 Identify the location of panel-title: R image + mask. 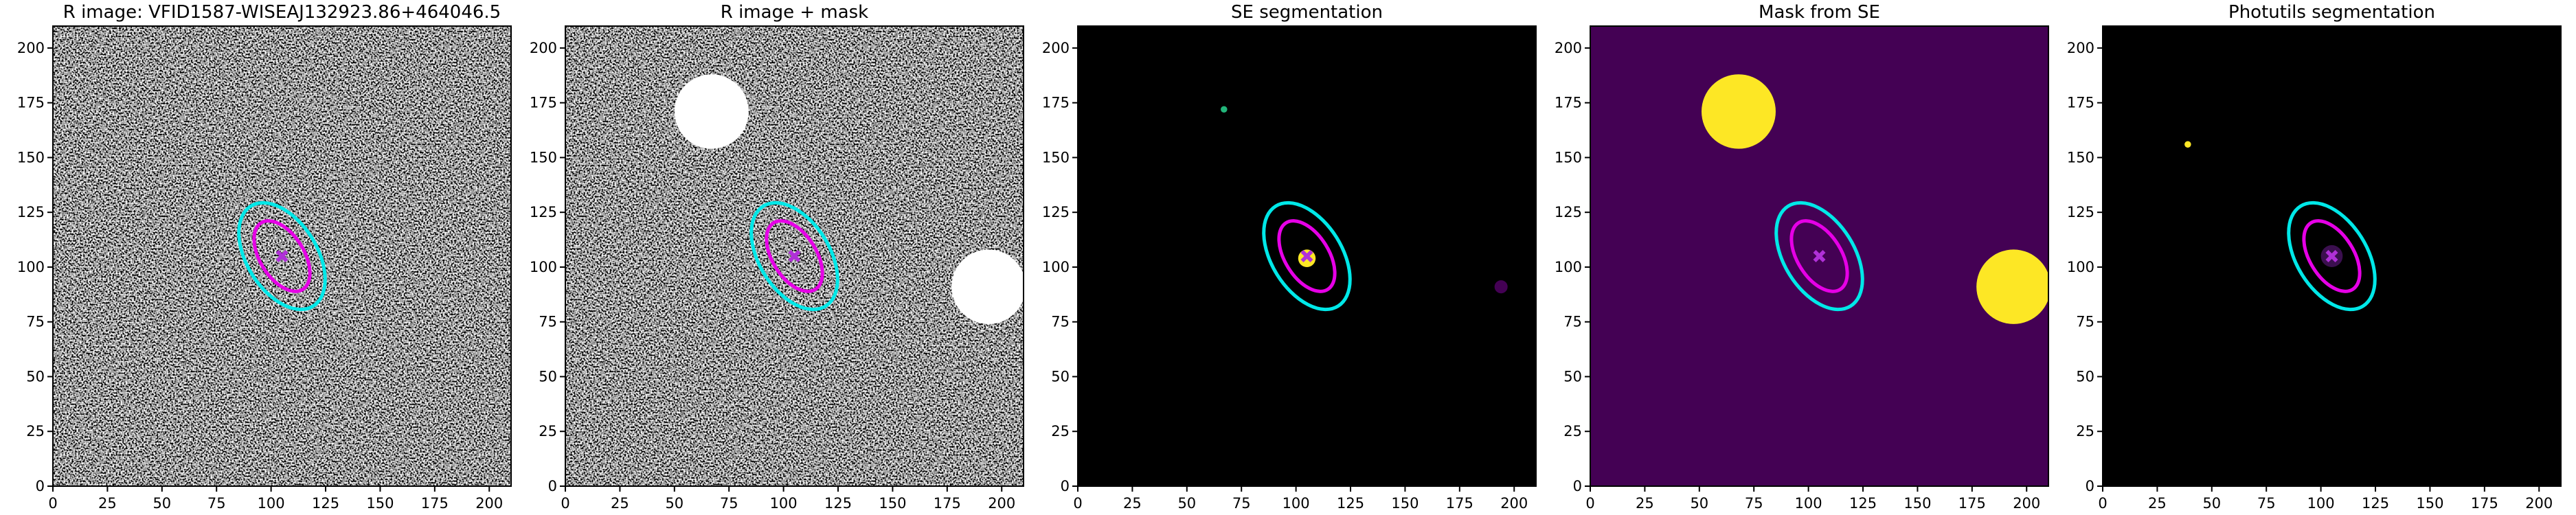
(795, 12).